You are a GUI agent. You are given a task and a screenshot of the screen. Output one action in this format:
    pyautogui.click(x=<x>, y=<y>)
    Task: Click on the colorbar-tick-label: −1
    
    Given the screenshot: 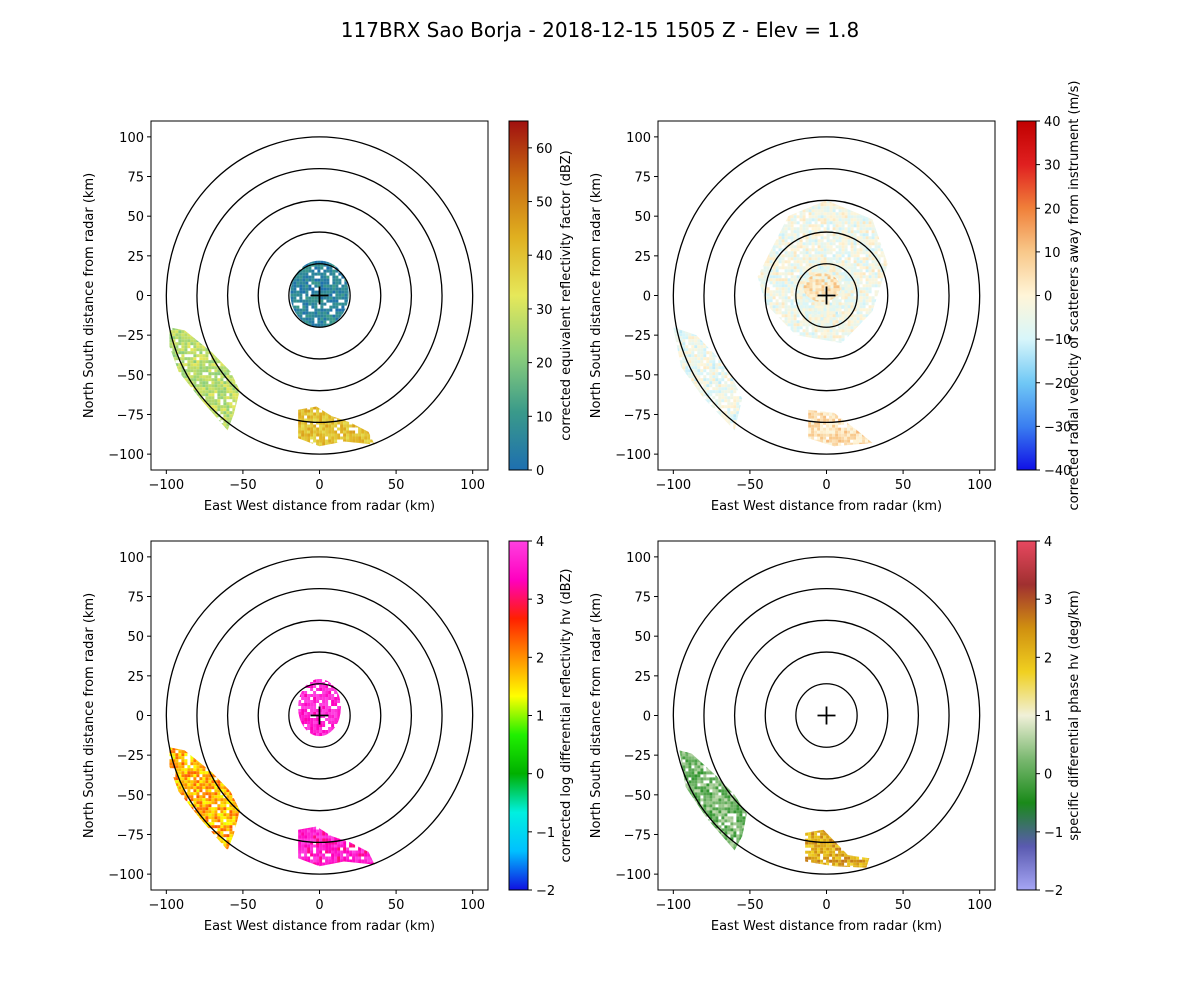 What is the action you would take?
    pyautogui.click(x=545, y=833)
    